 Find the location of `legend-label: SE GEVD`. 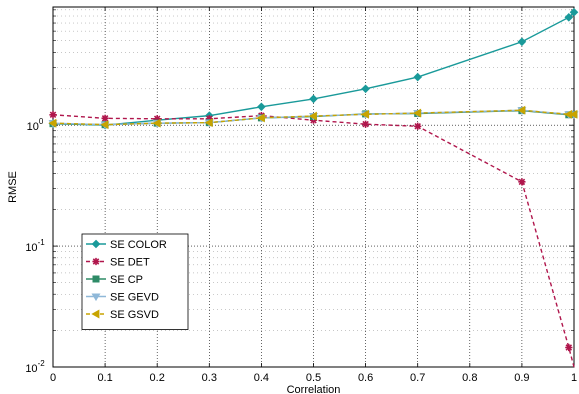

legend-label: SE GEVD is located at coordinates (134, 298).